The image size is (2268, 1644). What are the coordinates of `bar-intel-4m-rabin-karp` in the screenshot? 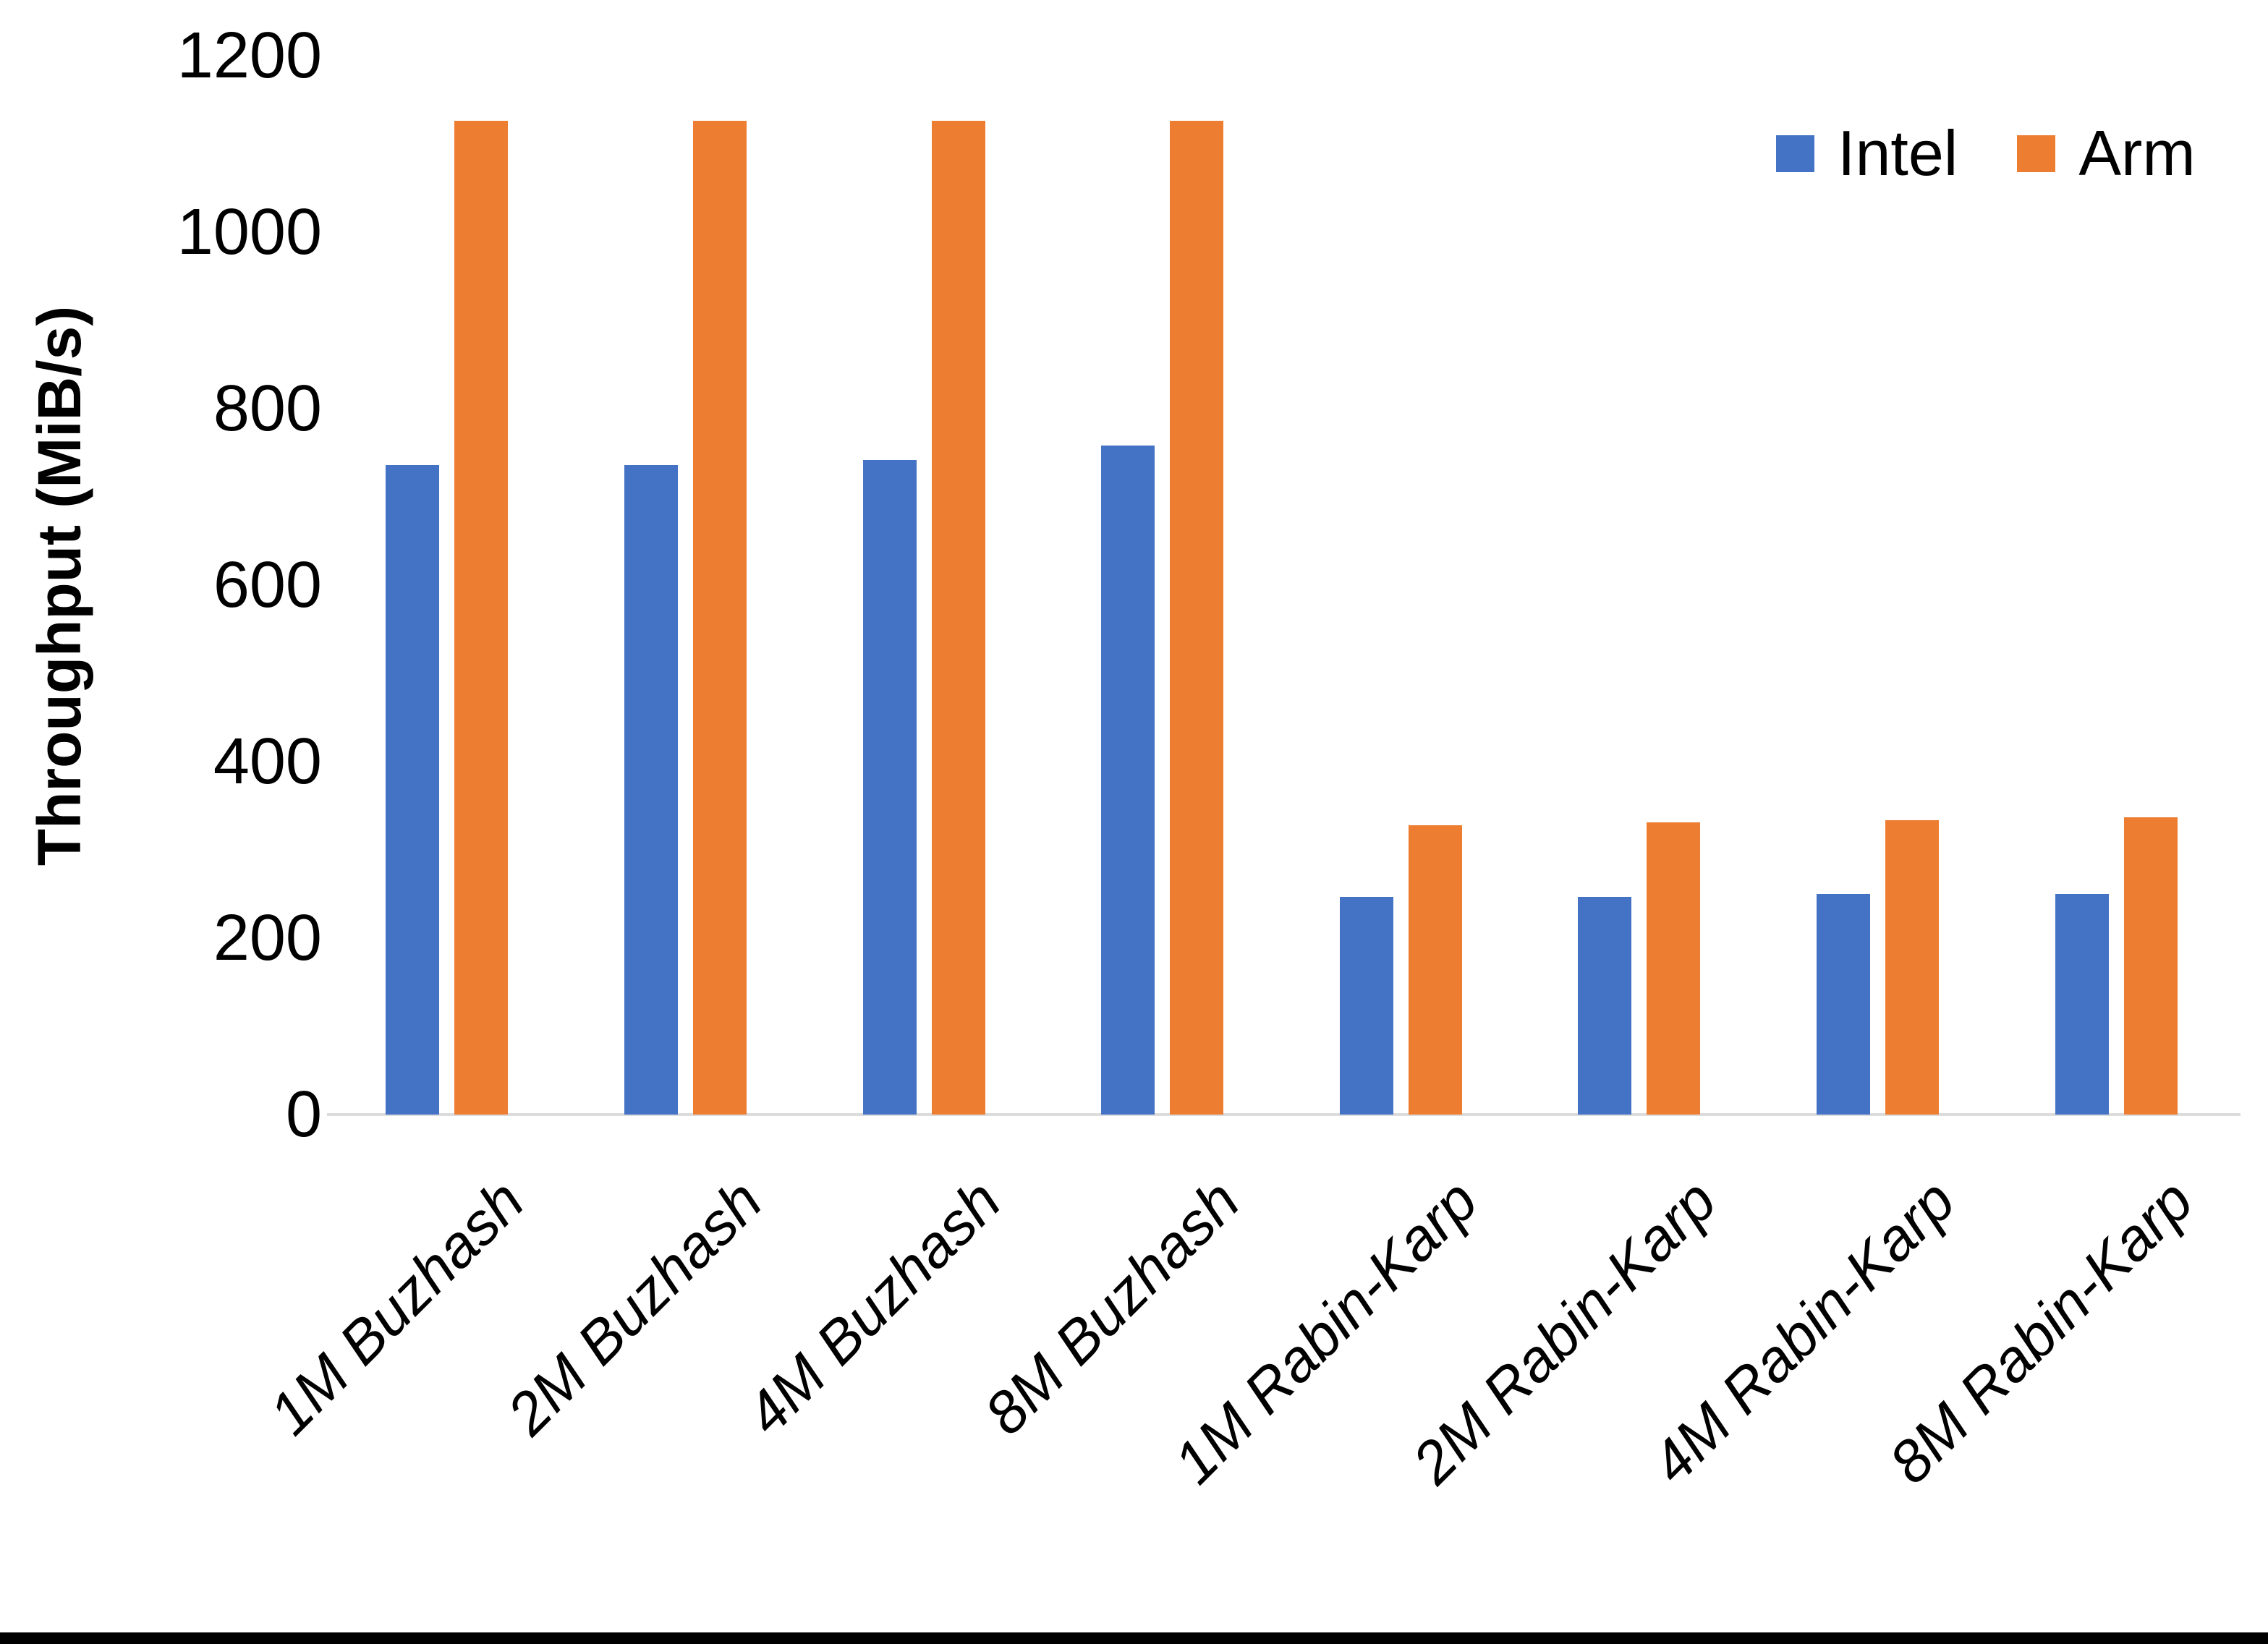 It's located at (1843, 1004).